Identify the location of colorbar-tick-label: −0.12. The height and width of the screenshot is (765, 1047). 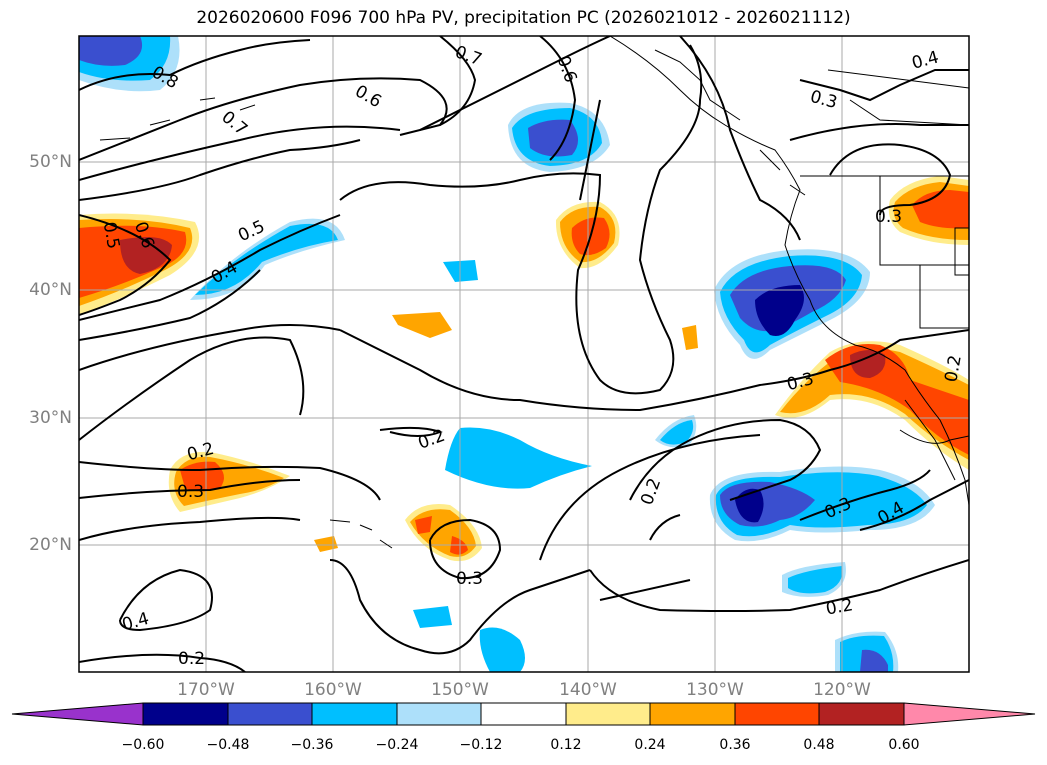
(481, 745).